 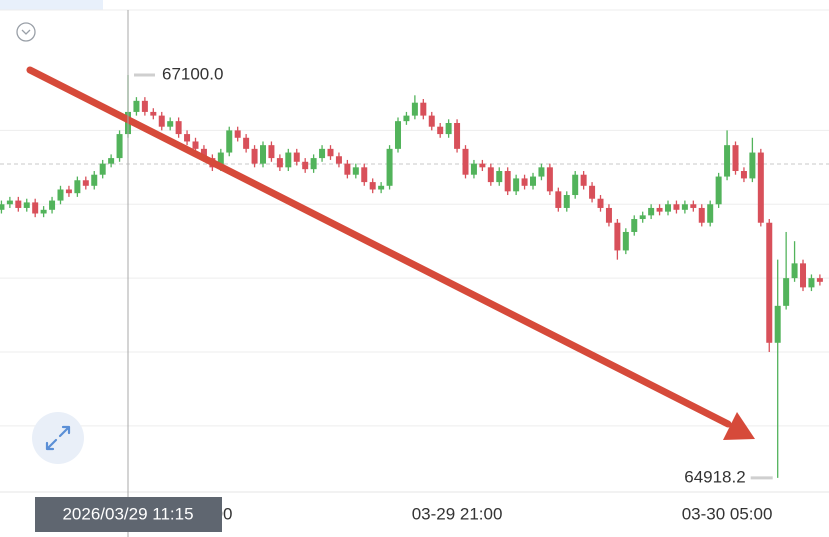 I want to click on annotation-label: 64918.2, so click(x=714, y=476).